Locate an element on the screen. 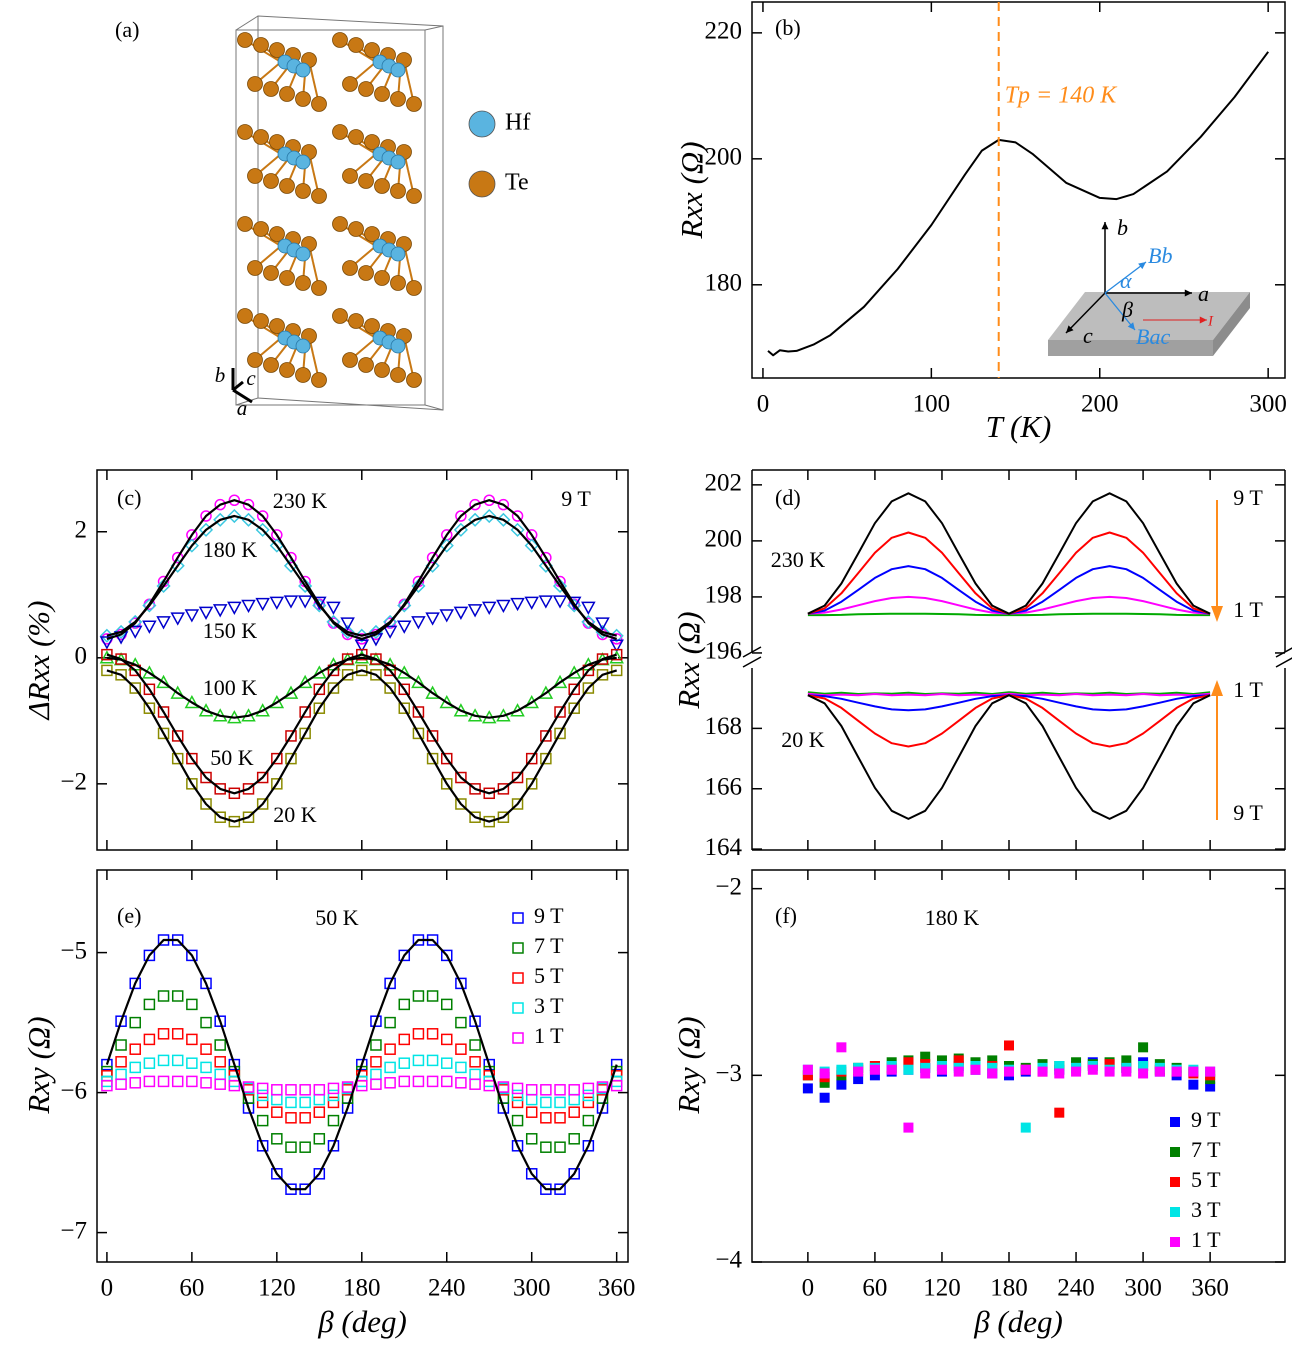 Image resolution: width=1292 pixels, height=1346 pixels. inset-arrowhead is located at coordinates (1203, 320).